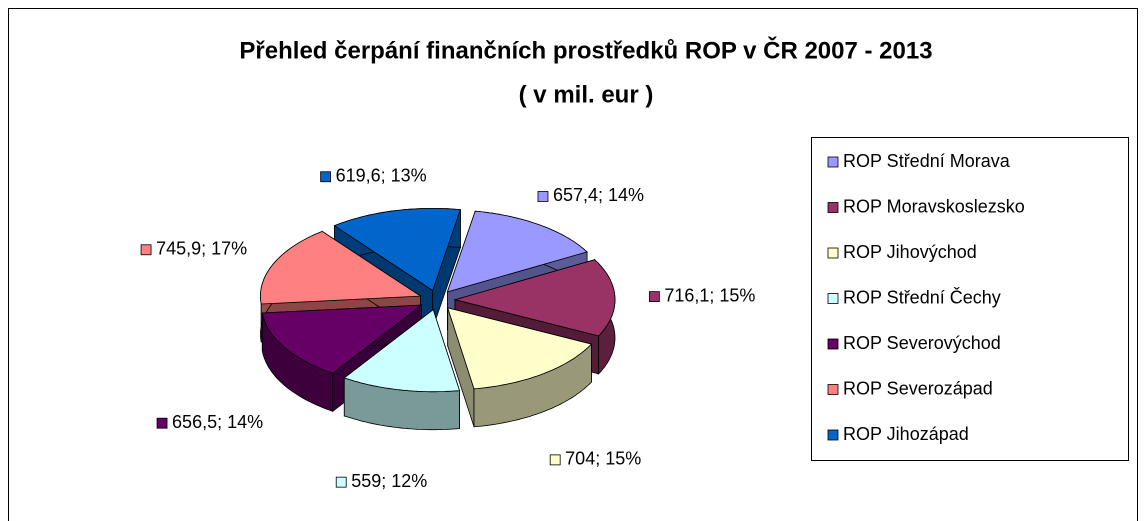 This screenshot has height=521, width=1146. What do you see at coordinates (389, 481) in the screenshot?
I see `data-label: 559; 12%` at bounding box center [389, 481].